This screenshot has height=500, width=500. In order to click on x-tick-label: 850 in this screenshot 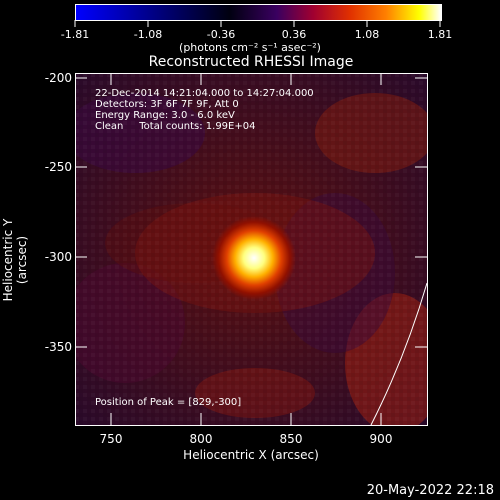, I will do `click(291, 439)`.